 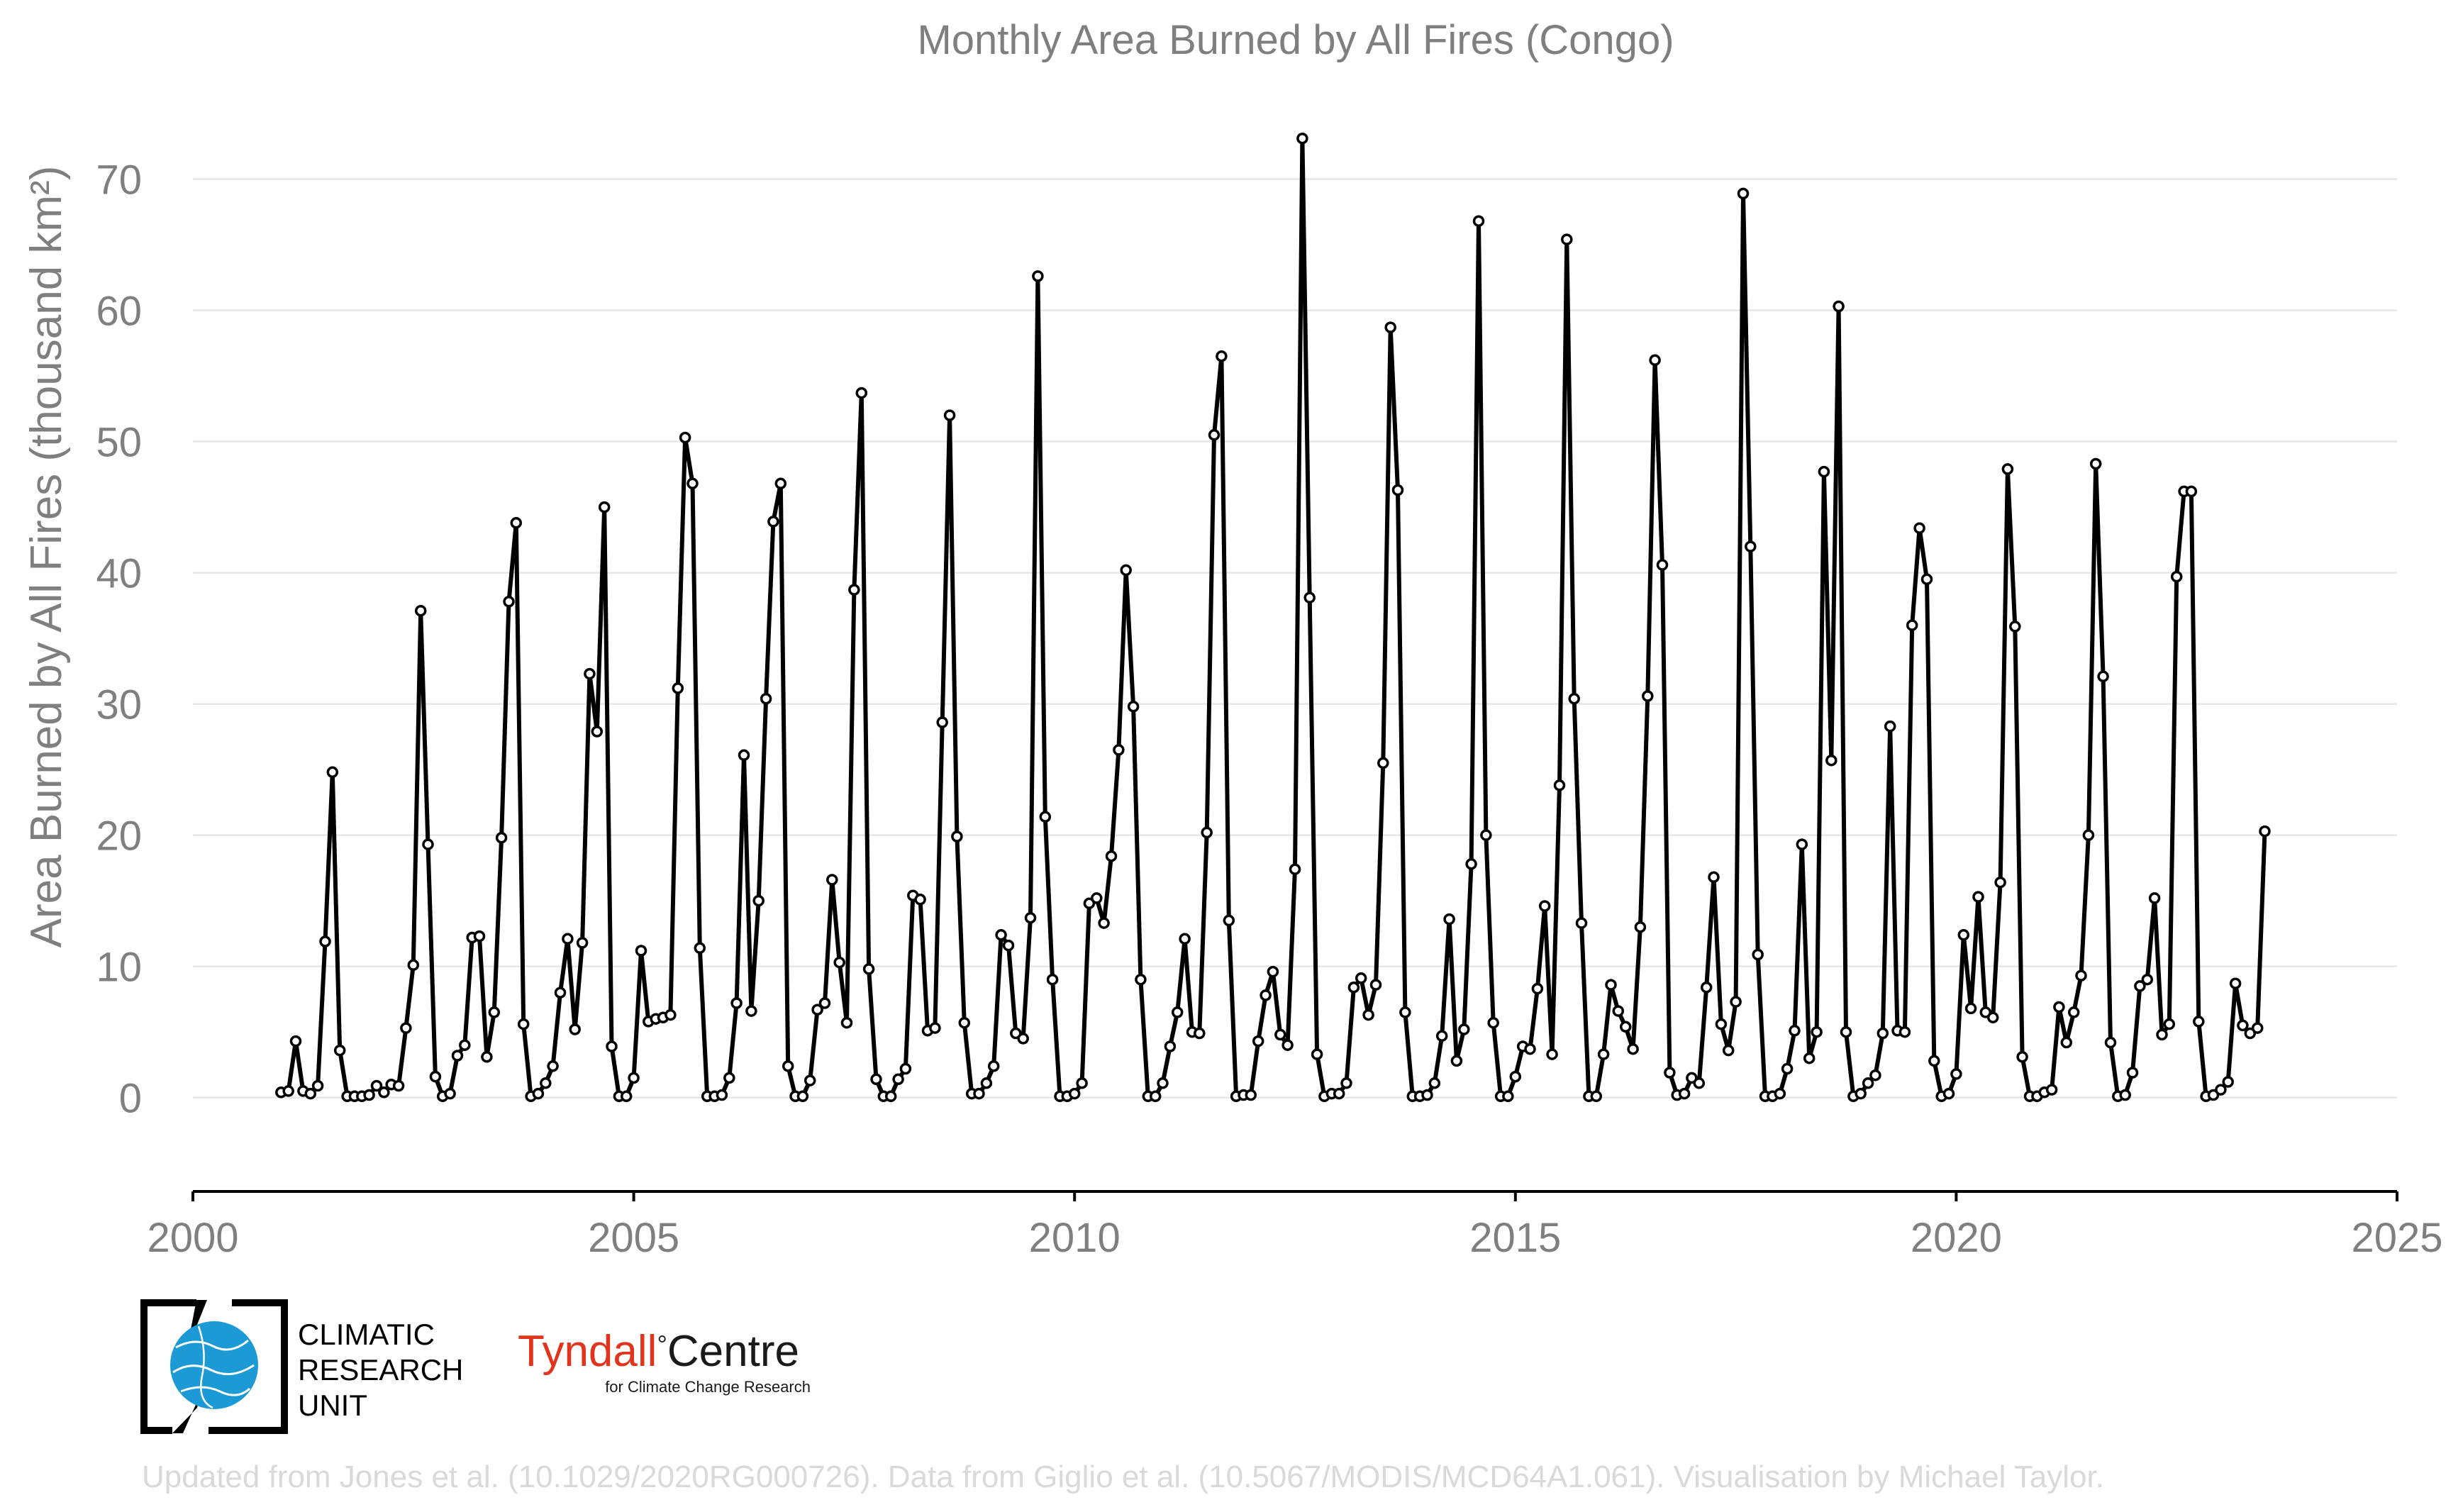 I want to click on x-tick-label-2010: 2010, so click(x=1075, y=1238).